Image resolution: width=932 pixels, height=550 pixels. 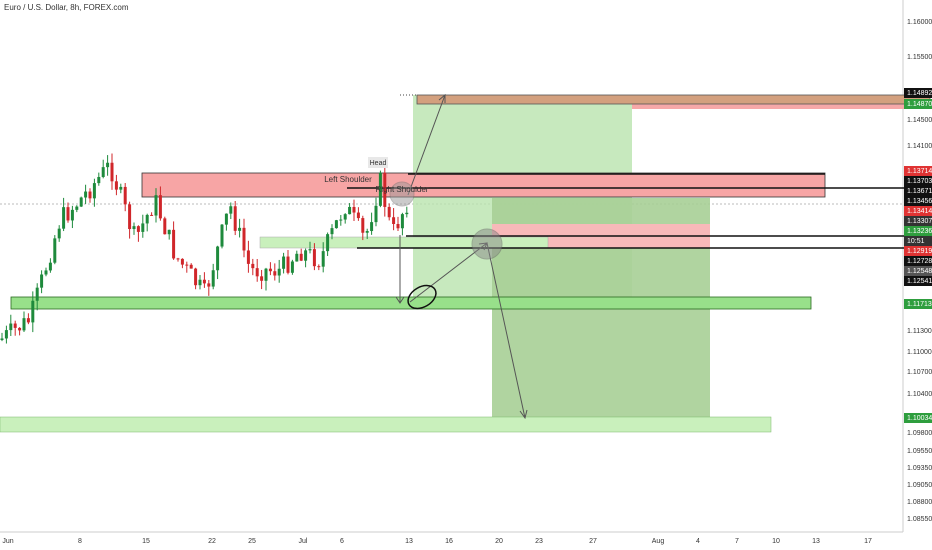 I want to click on price-label: 1.10700, so click(x=919, y=372).